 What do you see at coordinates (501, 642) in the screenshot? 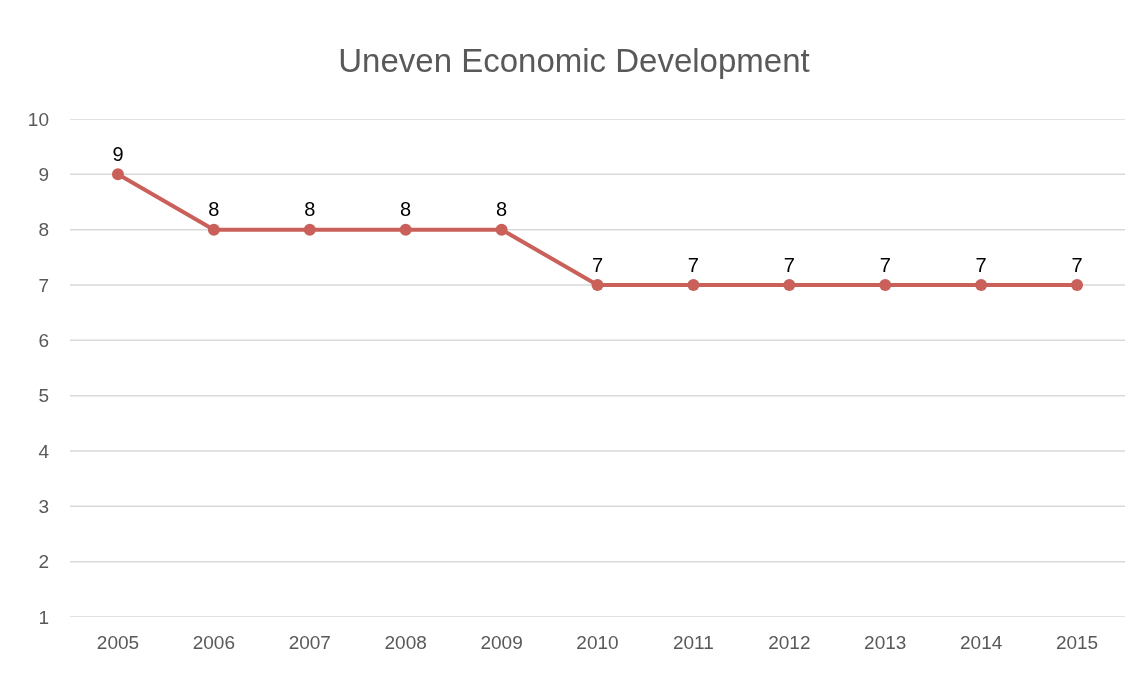
I see `x-tick-label: 2009` at bounding box center [501, 642].